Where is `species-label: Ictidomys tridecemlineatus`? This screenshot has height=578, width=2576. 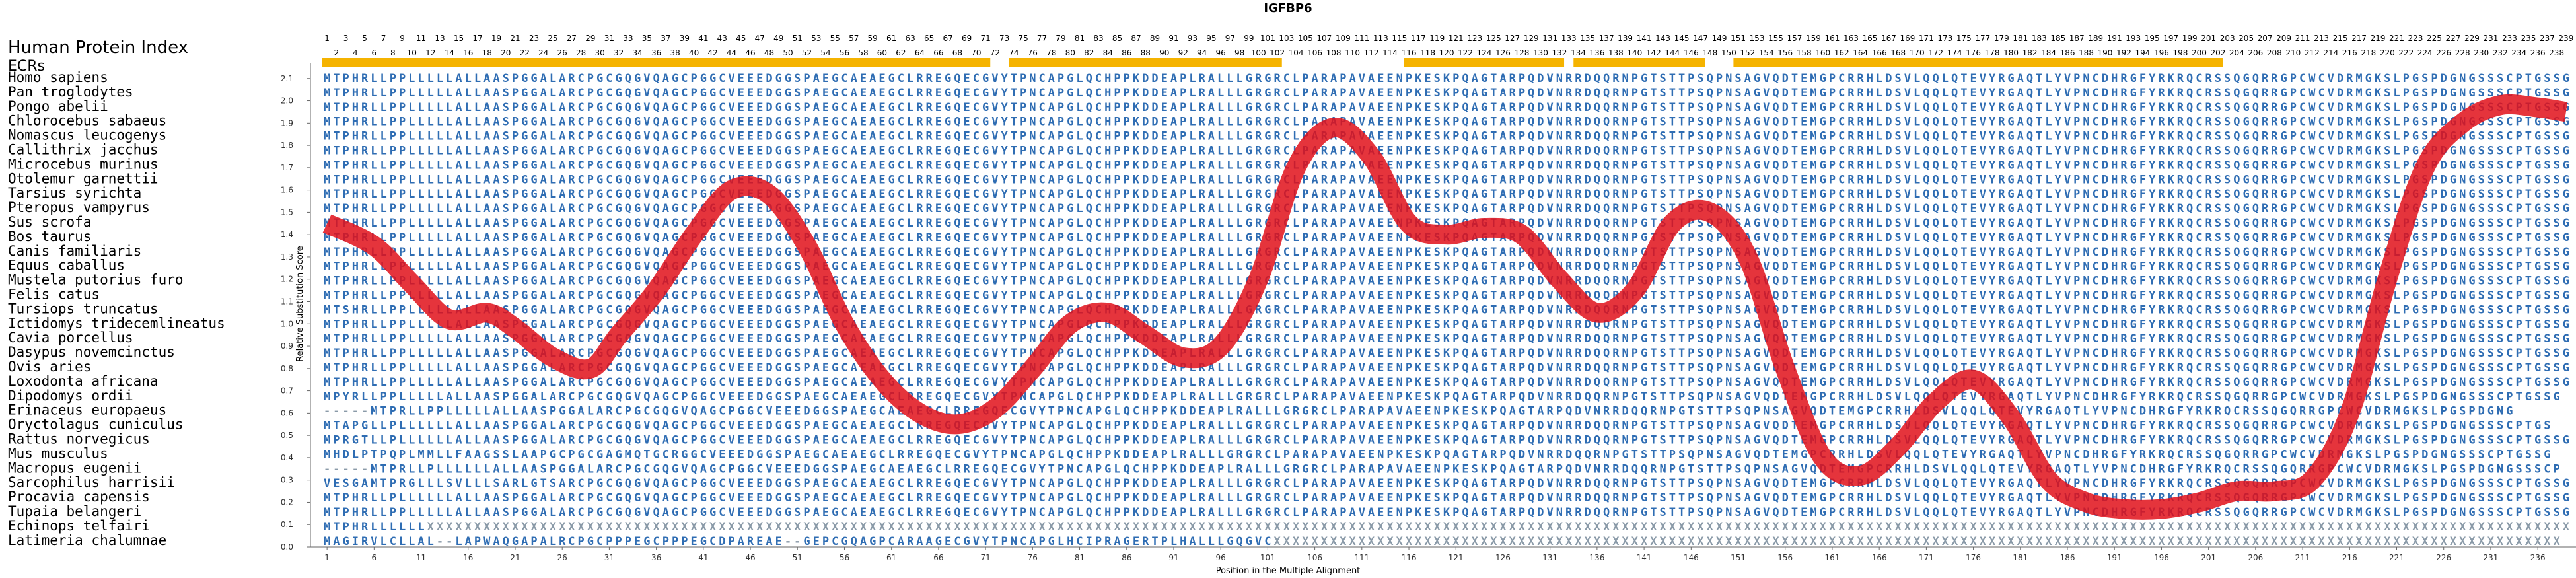 species-label: Ictidomys tridecemlineatus is located at coordinates (117, 323).